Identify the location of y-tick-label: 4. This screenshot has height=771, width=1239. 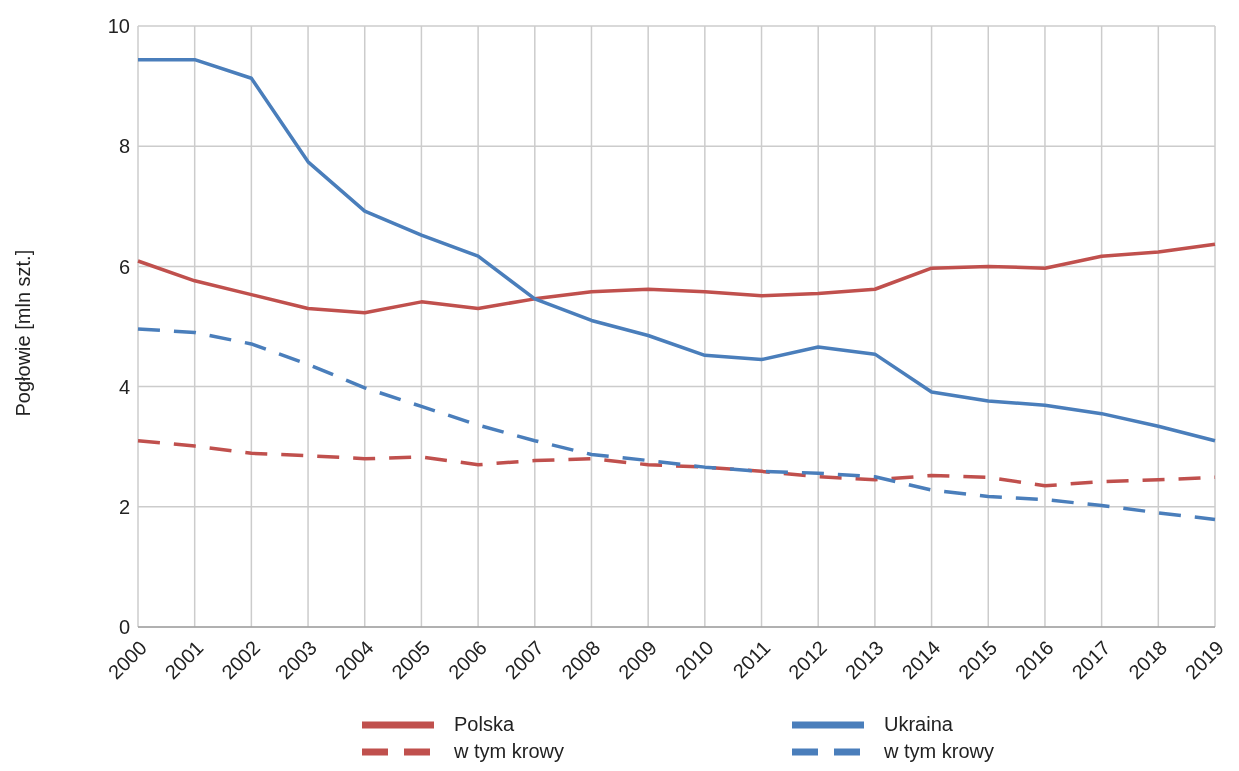
(124, 386).